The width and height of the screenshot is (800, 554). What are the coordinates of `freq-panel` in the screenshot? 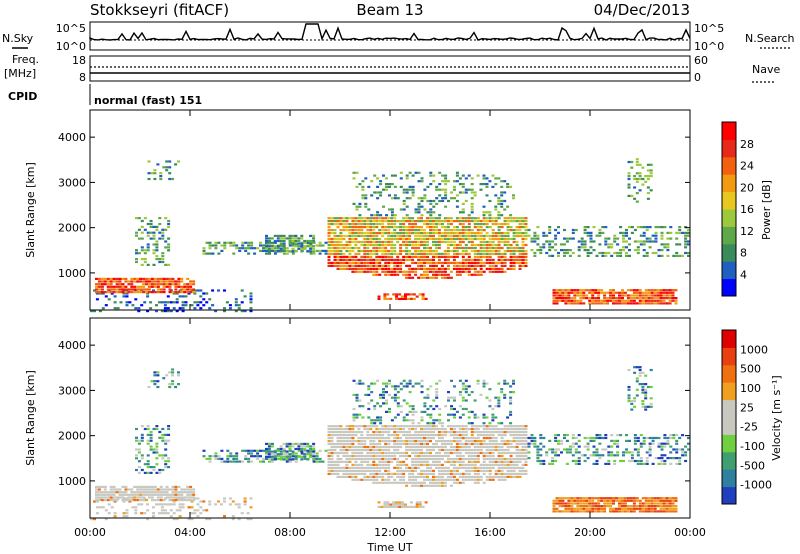 It's located at (390, 68).